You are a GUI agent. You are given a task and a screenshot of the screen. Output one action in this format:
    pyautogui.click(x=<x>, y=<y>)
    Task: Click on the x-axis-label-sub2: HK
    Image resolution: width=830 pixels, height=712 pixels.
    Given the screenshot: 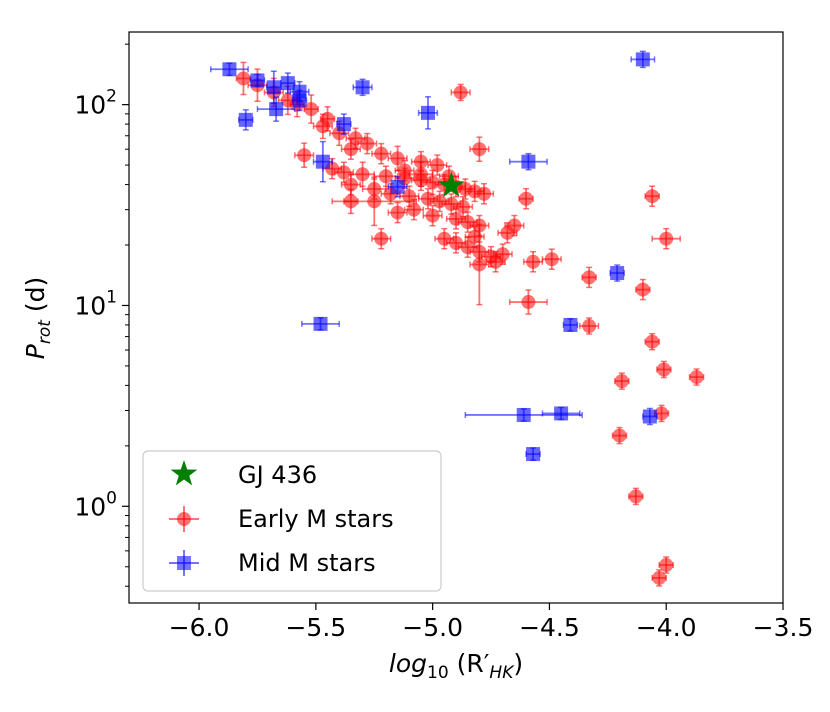 What is the action you would take?
    pyautogui.click(x=502, y=673)
    